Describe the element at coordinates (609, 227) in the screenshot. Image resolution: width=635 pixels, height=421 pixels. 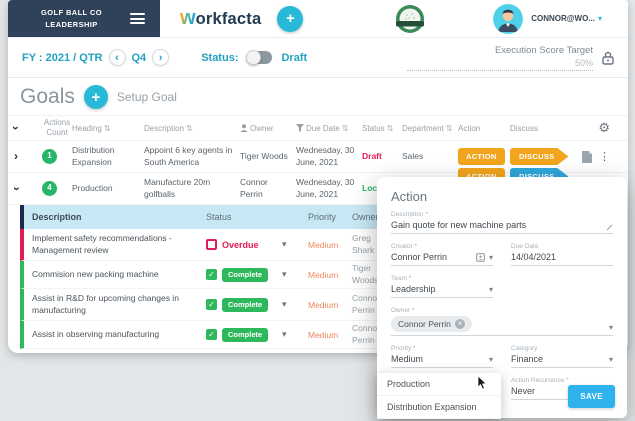
I see `resize-handle-icon` at that location.